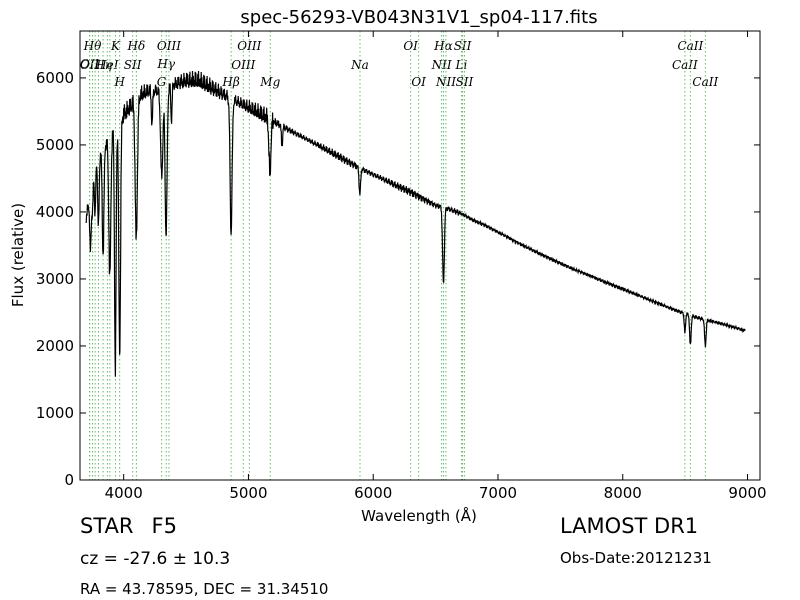 This screenshot has height=600, width=800. What do you see at coordinates (55, 78) in the screenshot?
I see `y-tick-label: 6000` at bounding box center [55, 78].